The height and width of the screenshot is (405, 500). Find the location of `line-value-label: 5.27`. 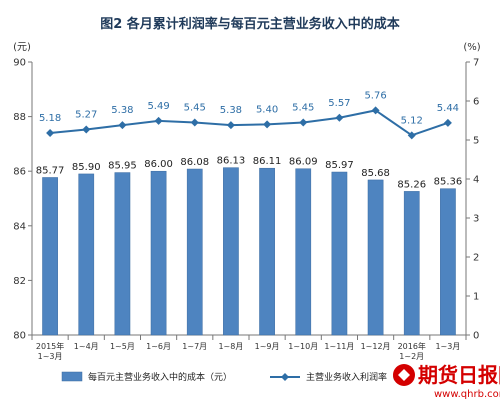

line-value-label: 5.27 is located at coordinates (86, 114).